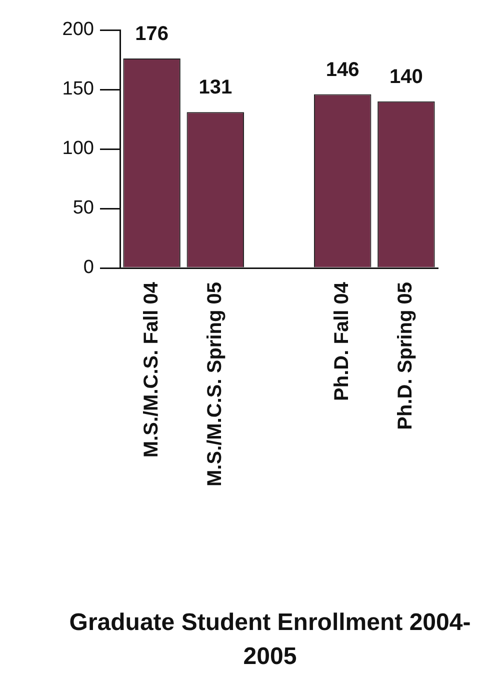  What do you see at coordinates (151, 369) in the screenshot?
I see `x-tick-label: M.S./M.C.S. Fall 04` at bounding box center [151, 369].